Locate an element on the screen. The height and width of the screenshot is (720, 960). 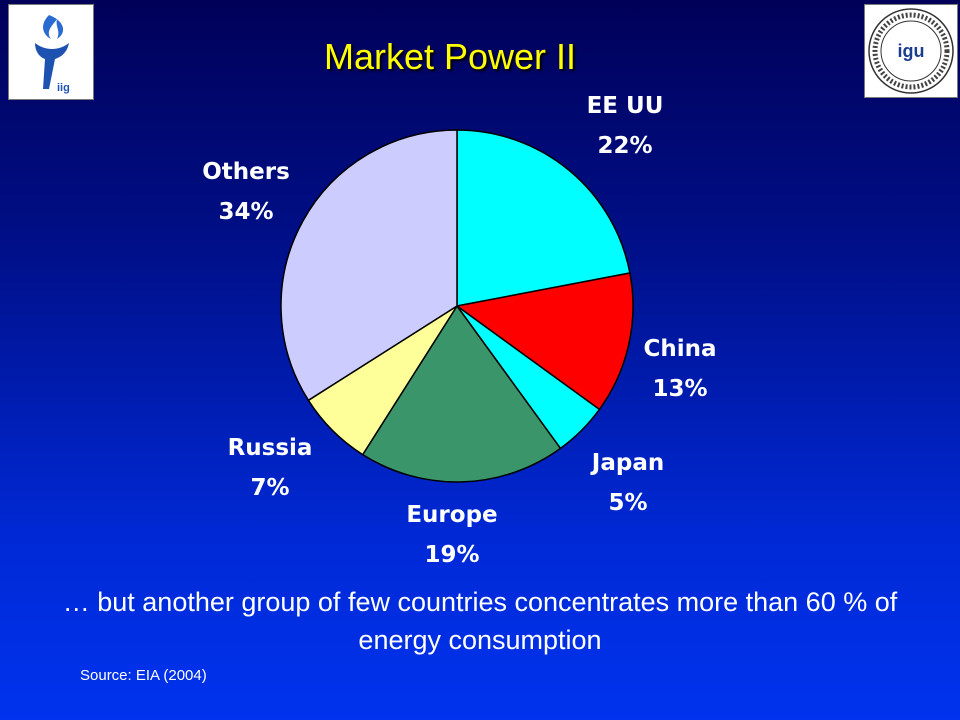
pie-slice-others is located at coordinates (369, 265).